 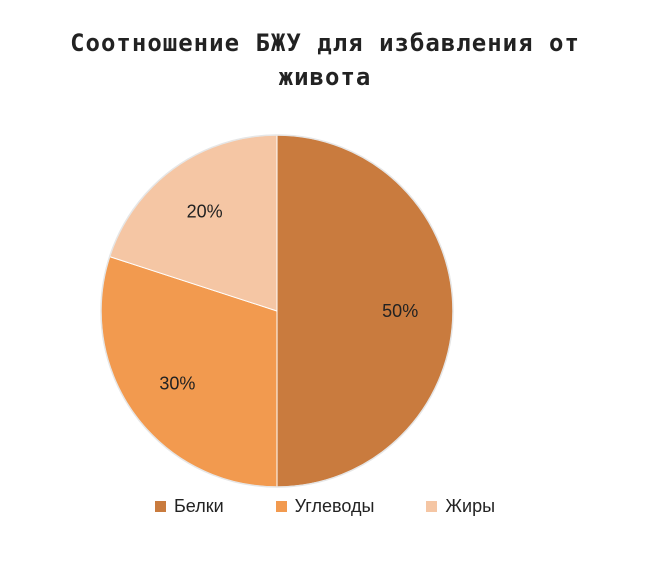 What do you see at coordinates (160, 506) in the screenshot?
I see `legend-swatch-belki` at bounding box center [160, 506].